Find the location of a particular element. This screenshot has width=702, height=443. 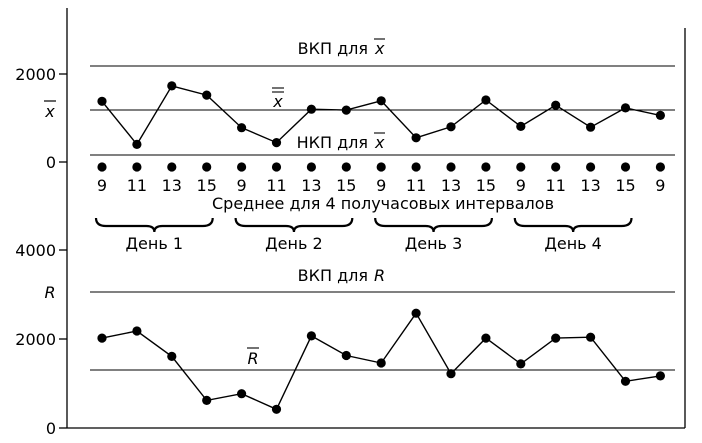

ucl-symbol-xbar: x is located at coordinates (379, 48).